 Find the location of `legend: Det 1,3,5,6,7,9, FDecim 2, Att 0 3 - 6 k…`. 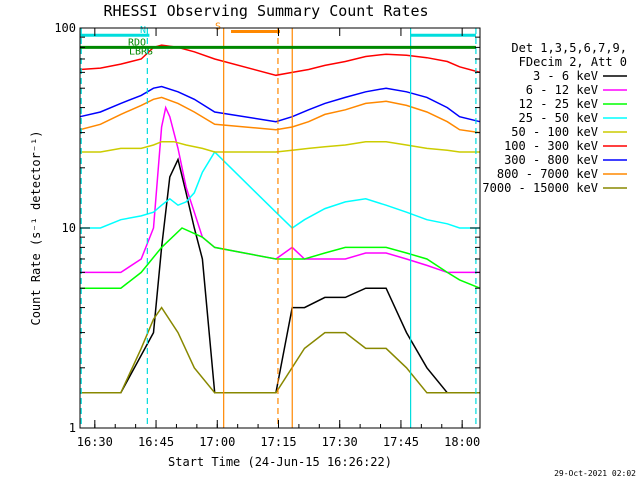

legend: Det 1,3,5,6,7,9, FDecim 2, Att 0 3 - 6 k… is located at coordinates (554, 118).